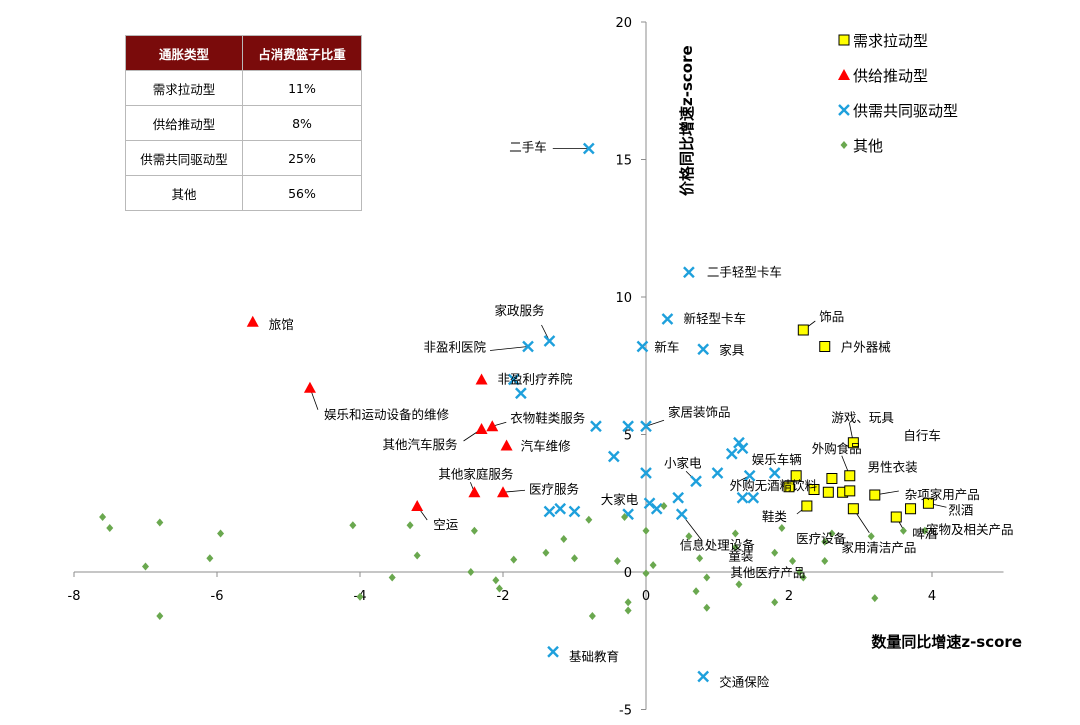 The height and width of the screenshot is (725, 1080). Describe the element at coordinates (837, 448) in the screenshot. I see `point-label: 外购食品` at that location.